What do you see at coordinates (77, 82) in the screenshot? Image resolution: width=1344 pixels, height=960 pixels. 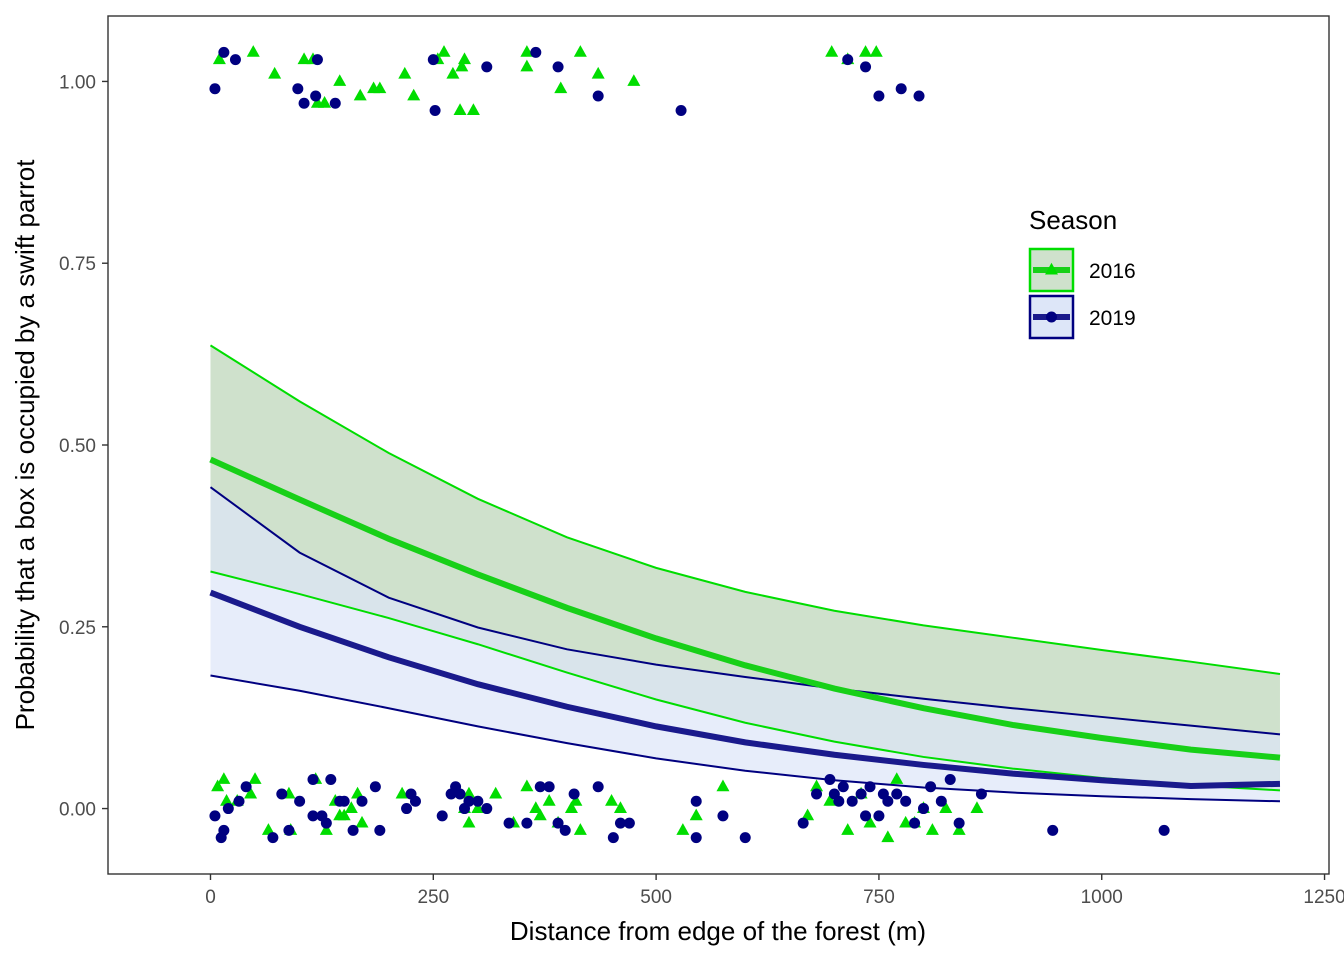 I see `y-tick-label: 1.00` at bounding box center [77, 82].